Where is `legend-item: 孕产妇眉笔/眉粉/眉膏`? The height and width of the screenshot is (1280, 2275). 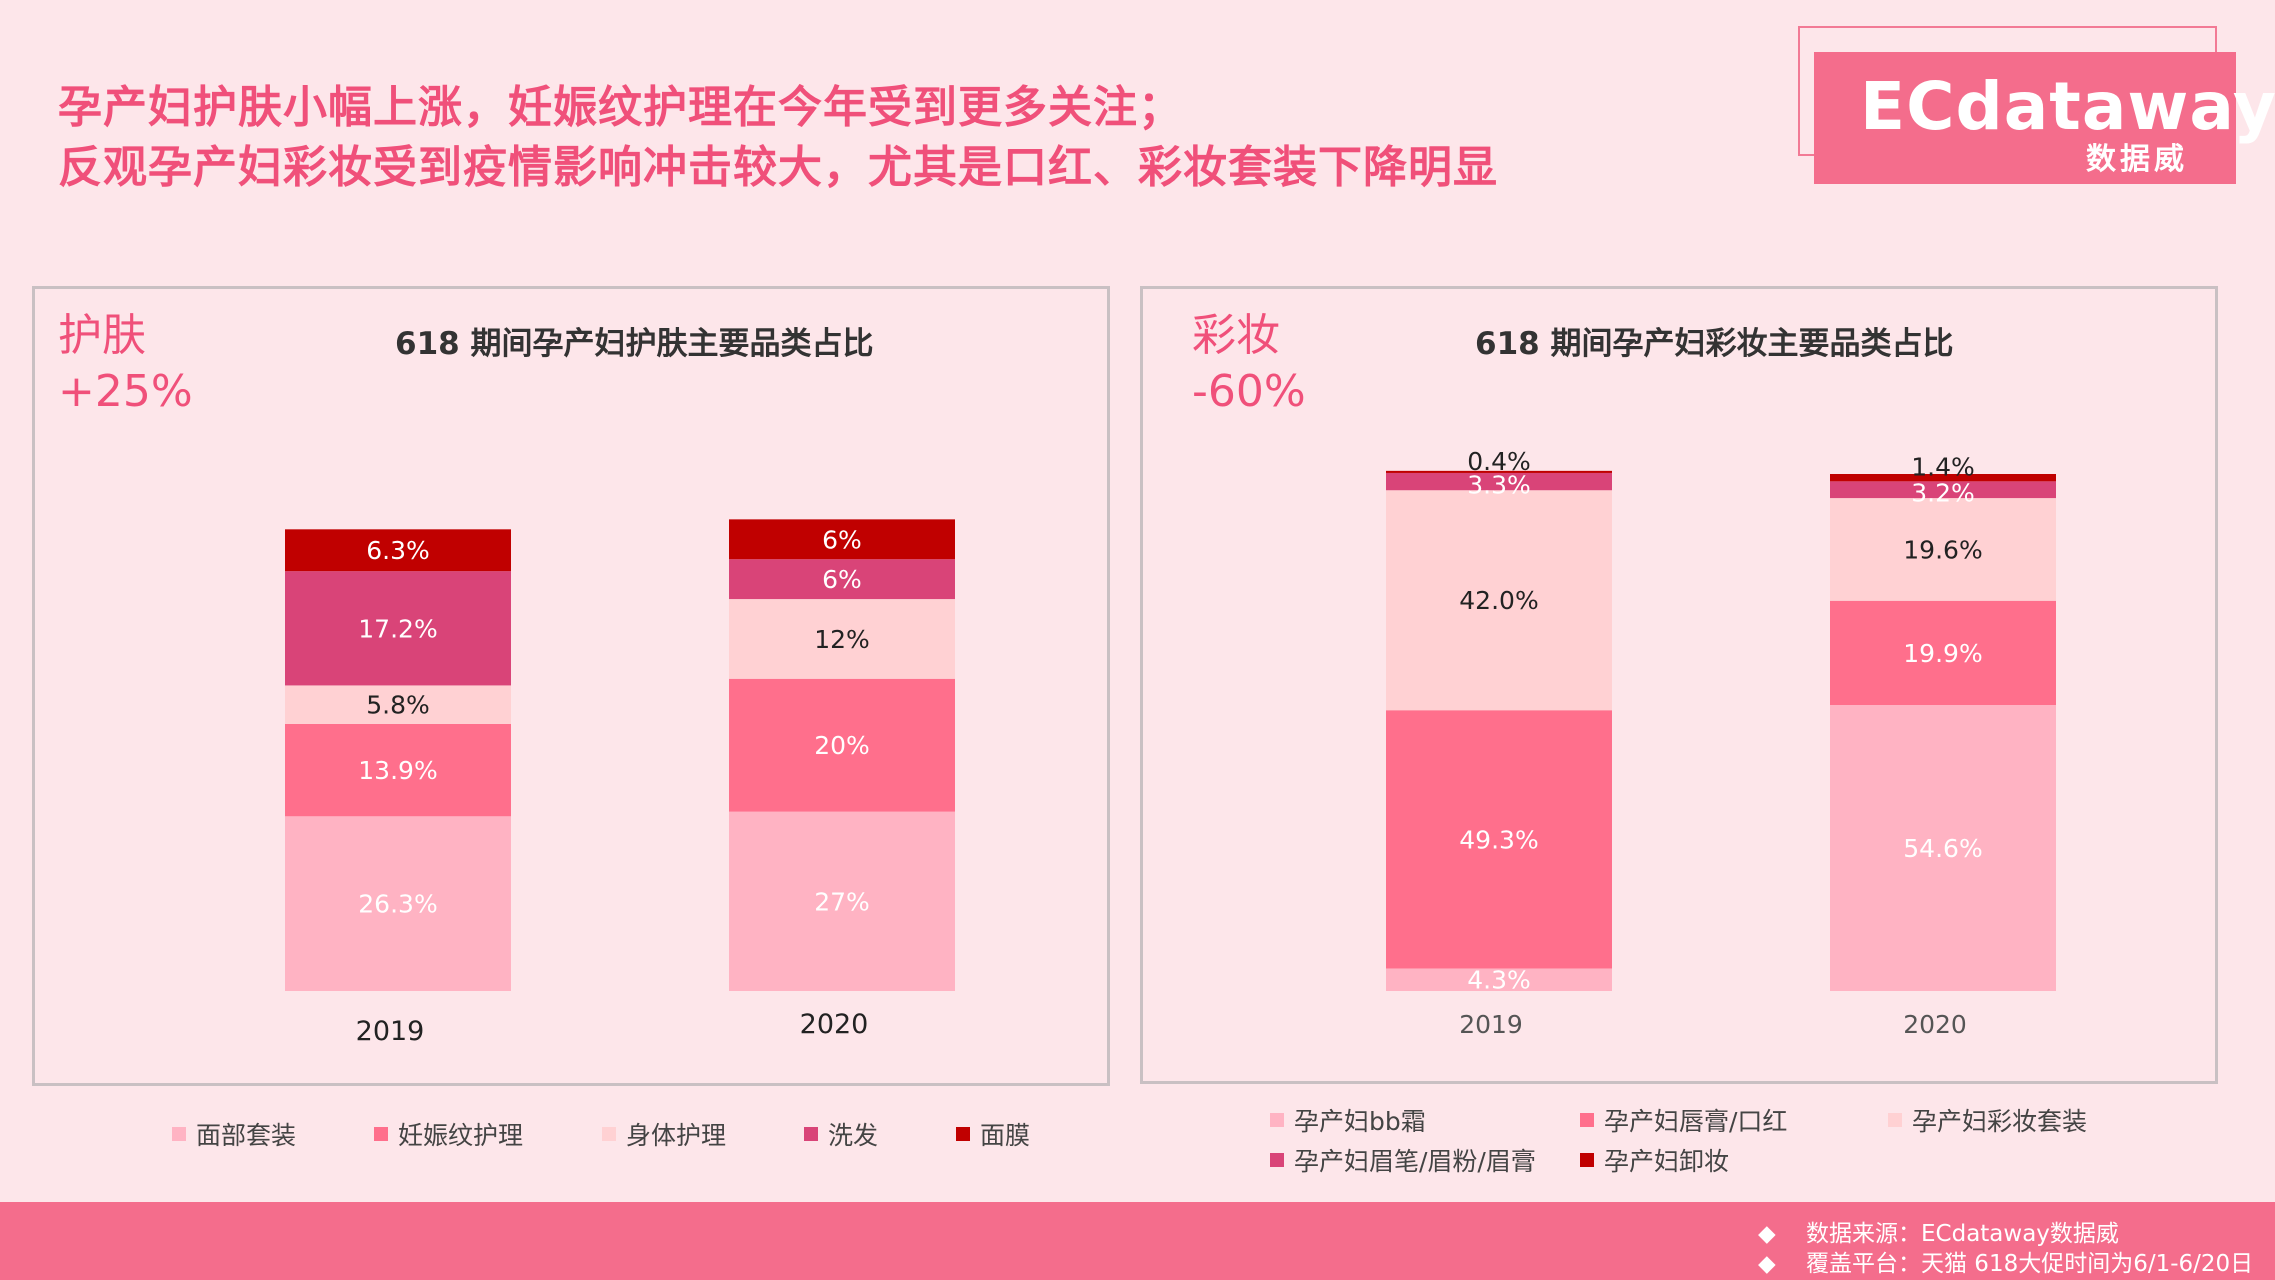
legend-item: 孕产妇眉笔/眉粉/眉膏 is located at coordinates (1403, 1160).